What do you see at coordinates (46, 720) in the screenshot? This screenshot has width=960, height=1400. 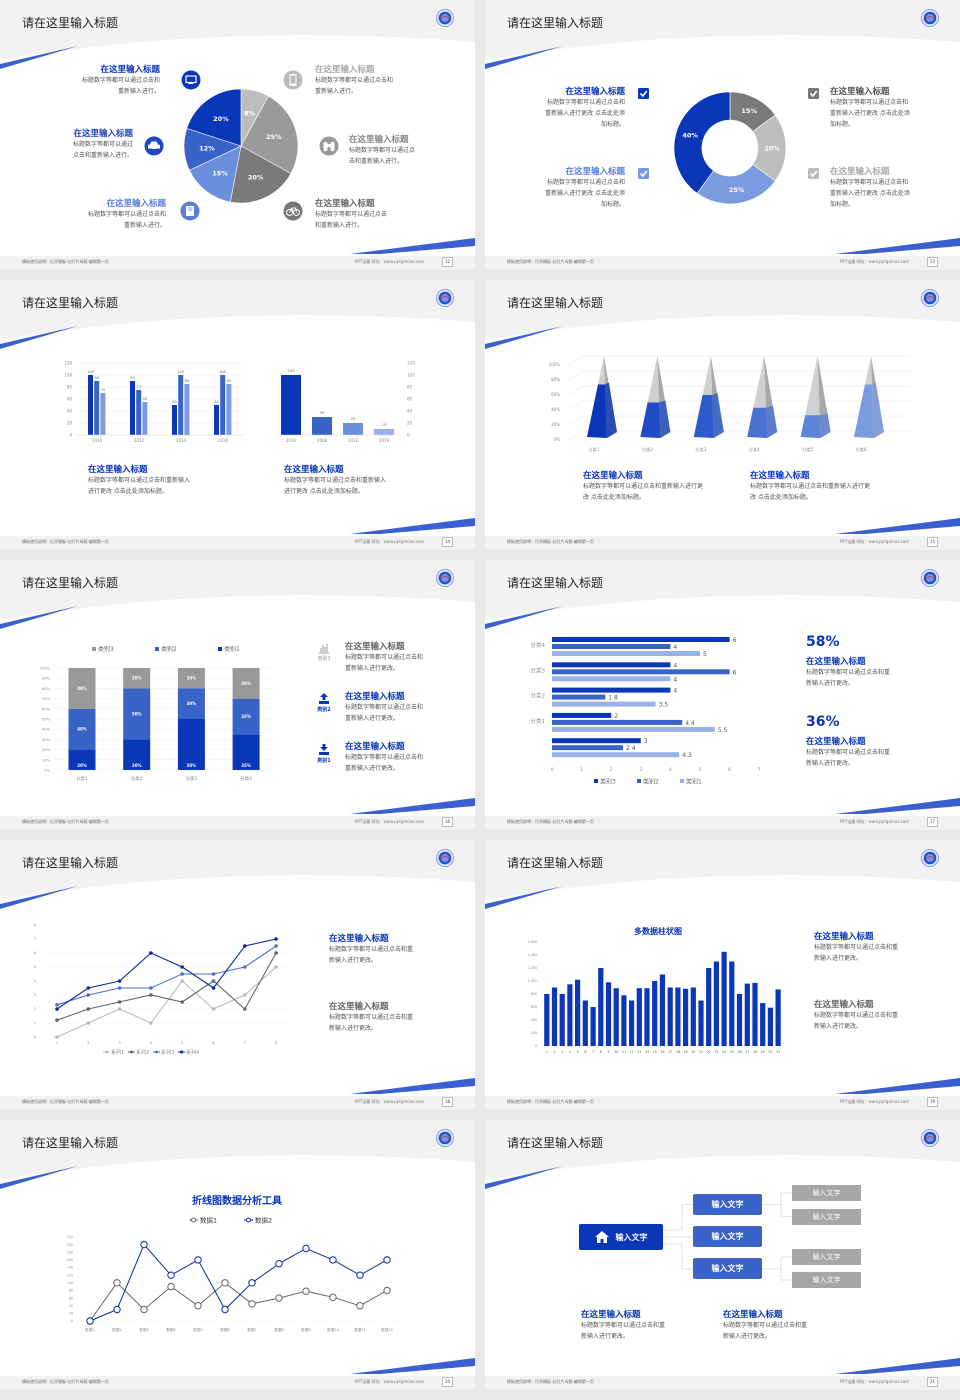 I see `y-tick-label: 50%` at bounding box center [46, 720].